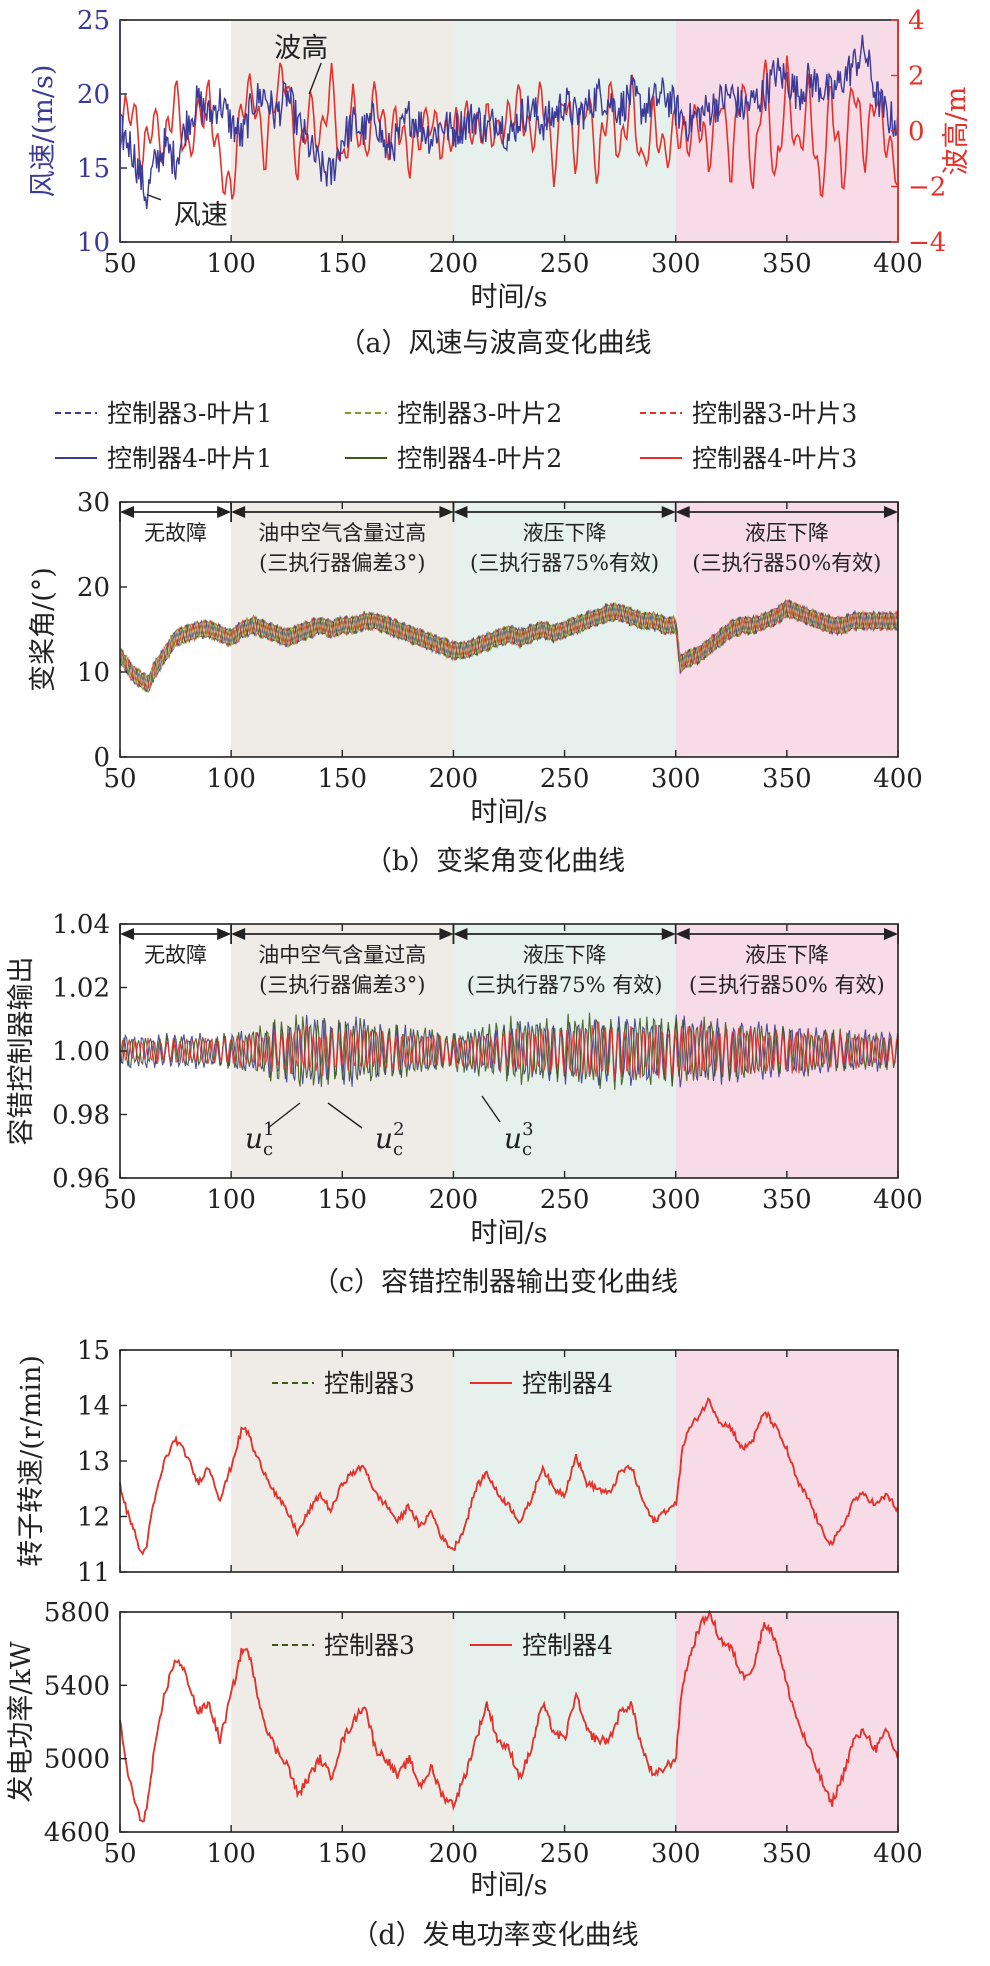  I want to click on y-tick-label: 25, so click(93, 21).